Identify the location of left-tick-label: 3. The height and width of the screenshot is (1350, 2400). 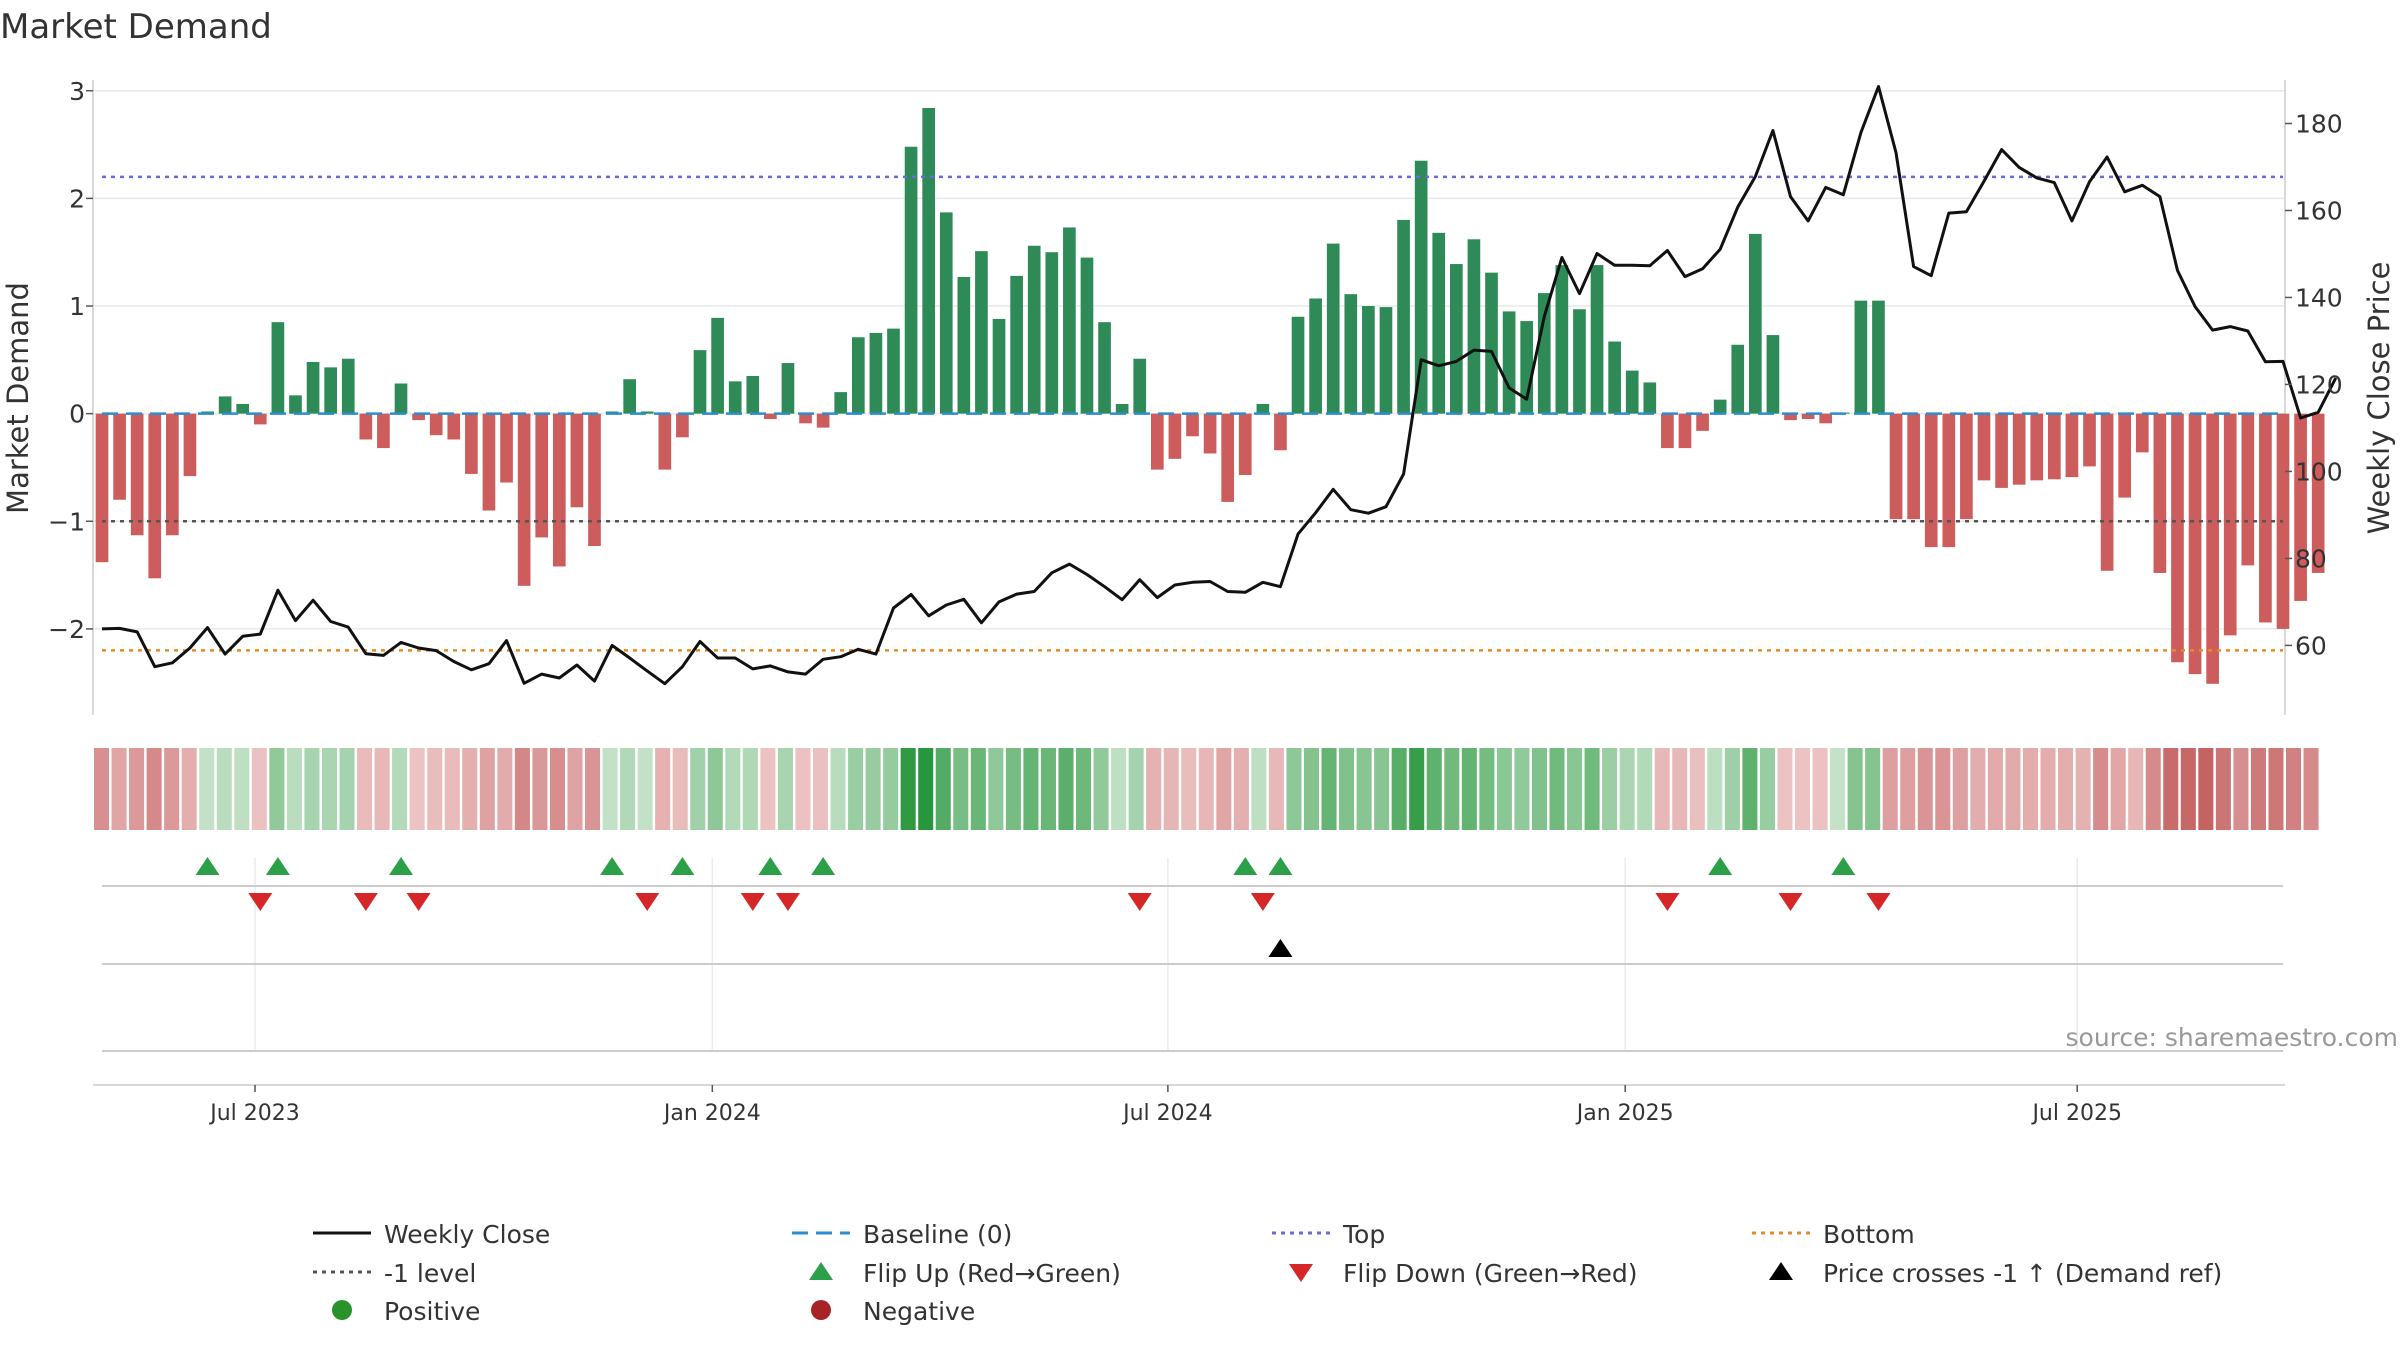
(77, 91).